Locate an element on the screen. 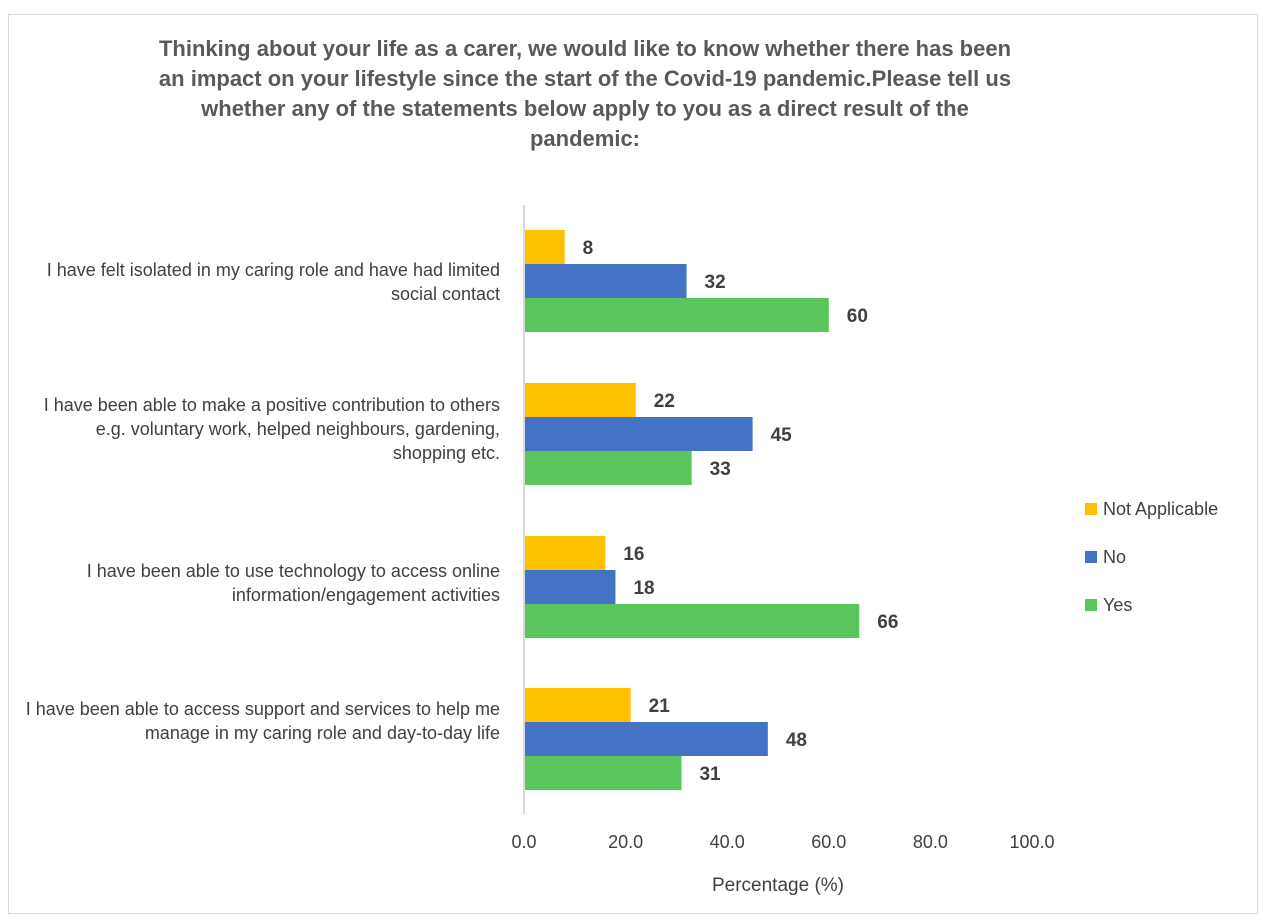  x-tick-label: 60.0 is located at coordinates (828, 842).